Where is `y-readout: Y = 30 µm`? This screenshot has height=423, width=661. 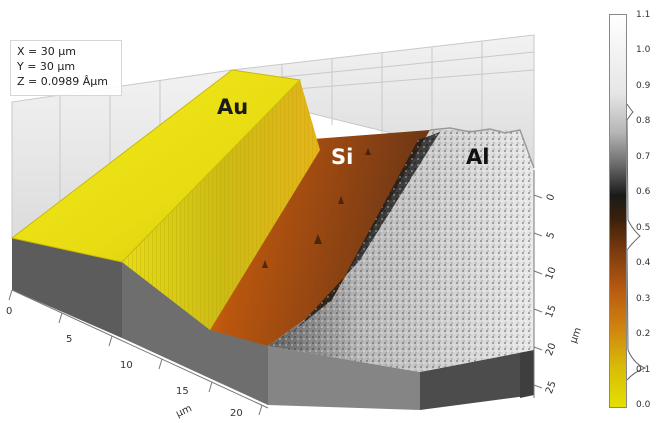 y-readout: Y = 30 µm is located at coordinates (46, 66).